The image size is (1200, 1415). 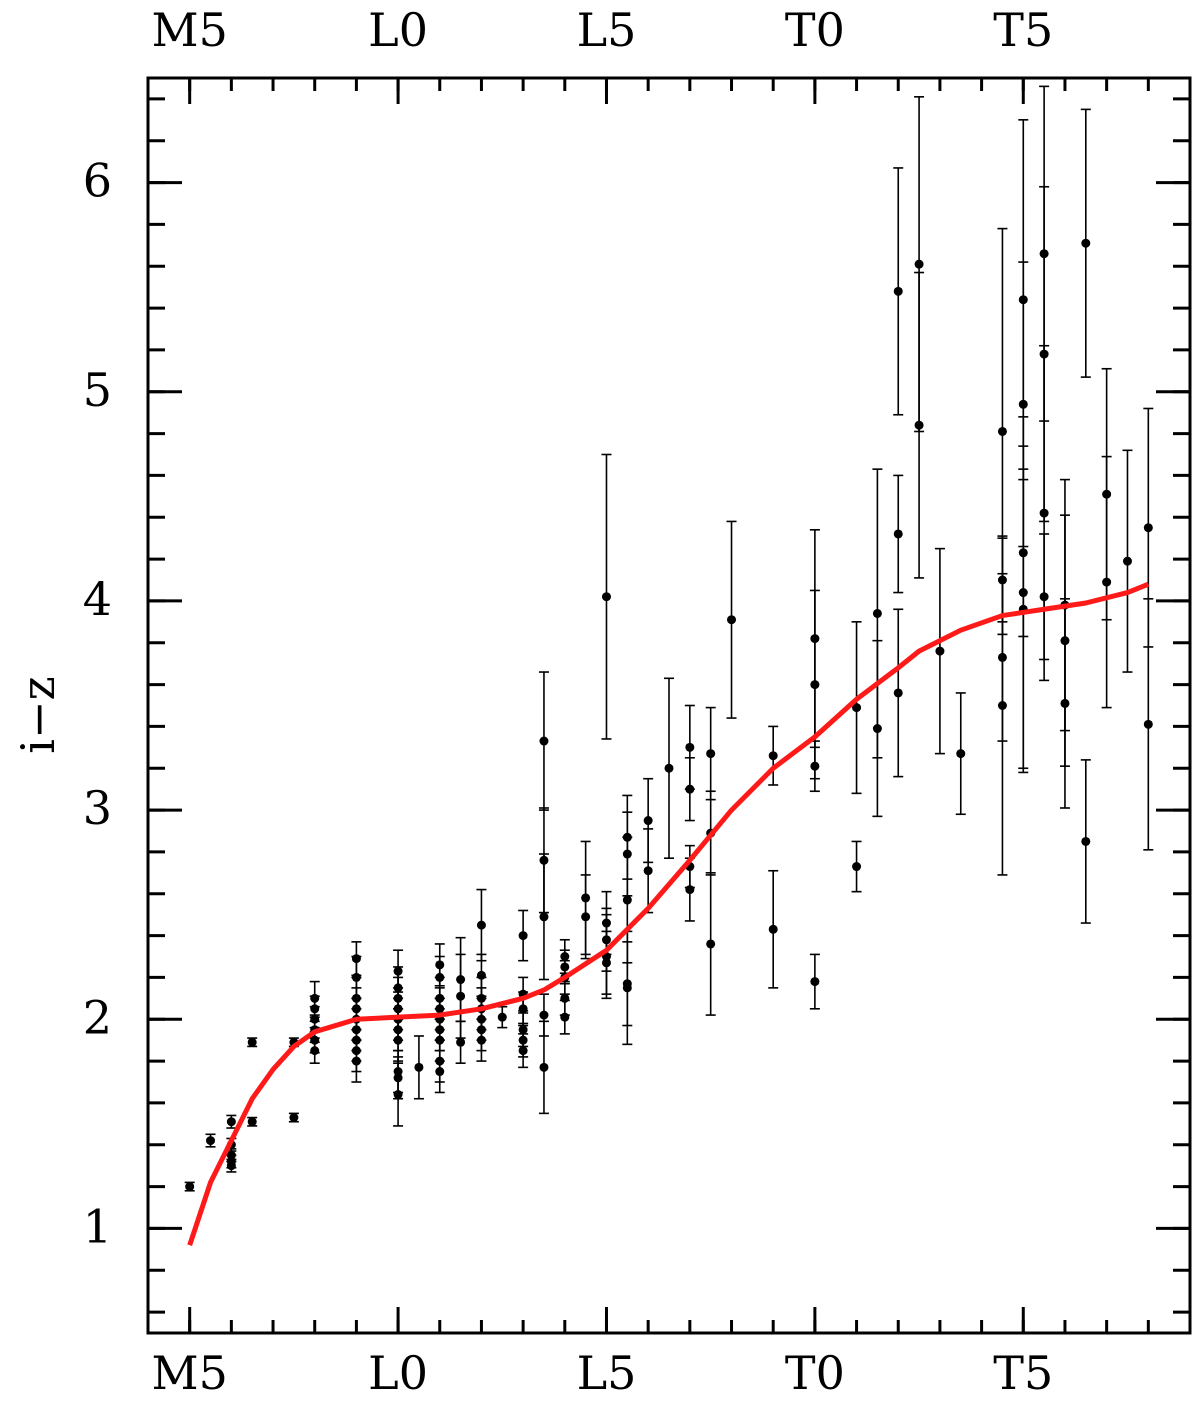 What do you see at coordinates (607, 30) in the screenshot?
I see `x-tick-label-top: L5` at bounding box center [607, 30].